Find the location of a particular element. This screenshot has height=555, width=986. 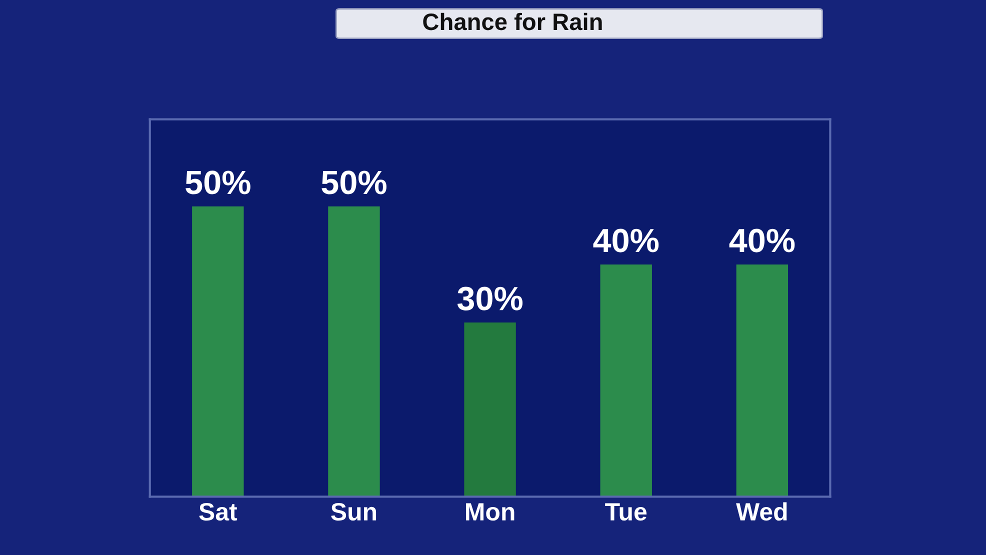

chart-title: Chance for Rain is located at coordinates (512, 21).